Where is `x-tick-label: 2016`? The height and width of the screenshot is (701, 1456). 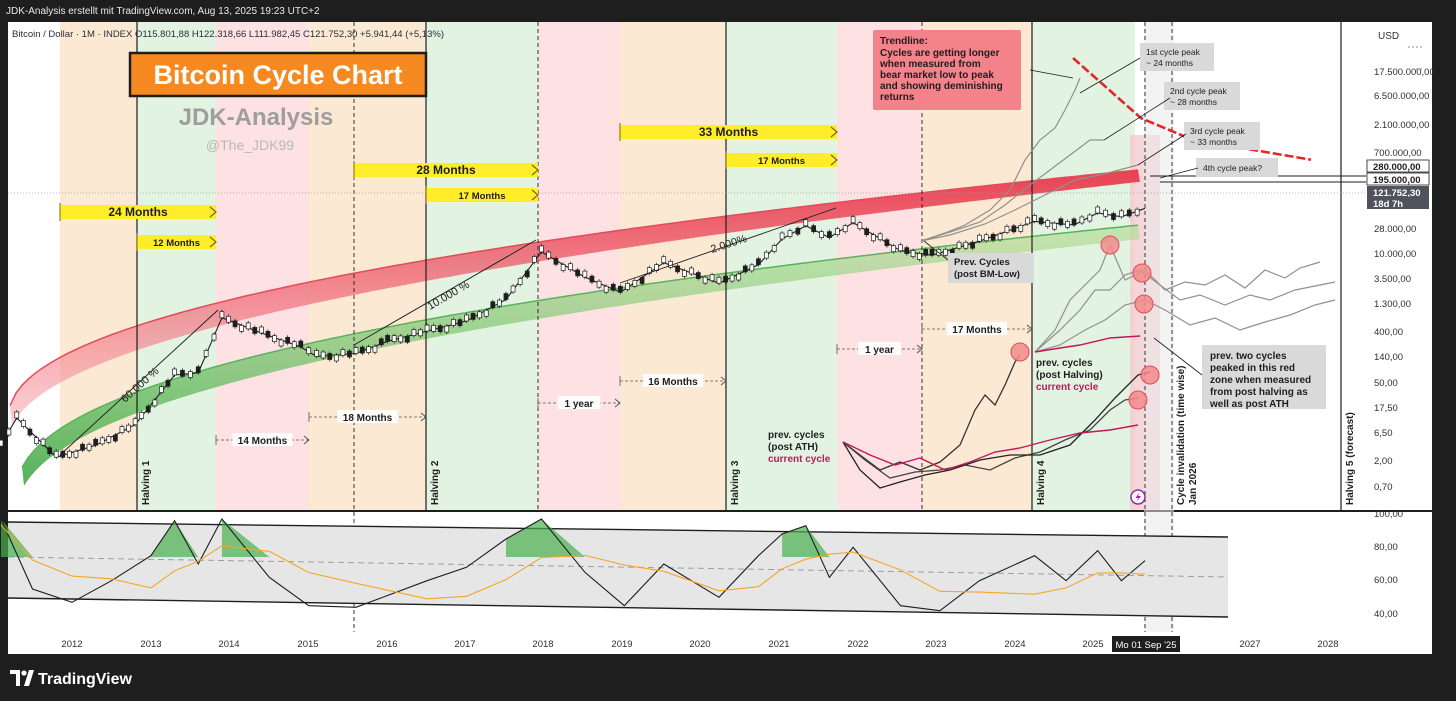
x-tick-label: 2016 is located at coordinates (386, 644).